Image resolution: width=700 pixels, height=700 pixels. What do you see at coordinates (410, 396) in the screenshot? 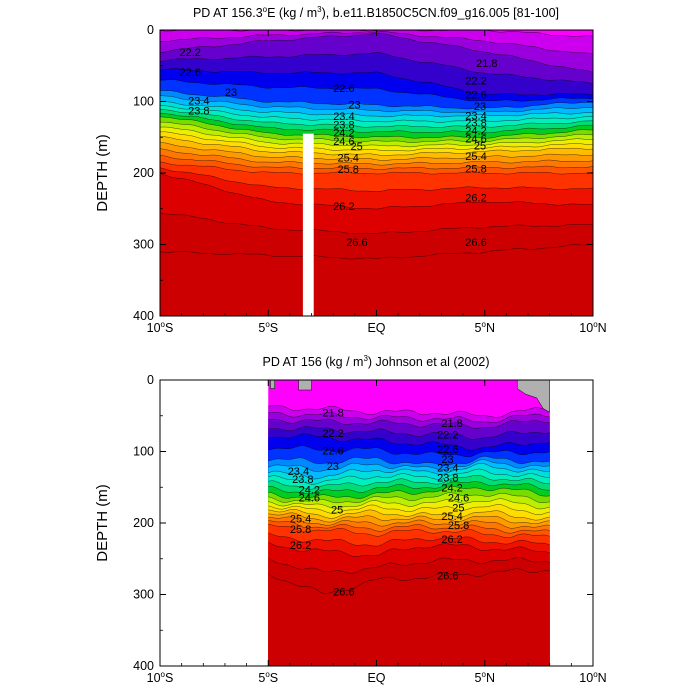
I see `land-mask-observed` at bounding box center [410, 396].